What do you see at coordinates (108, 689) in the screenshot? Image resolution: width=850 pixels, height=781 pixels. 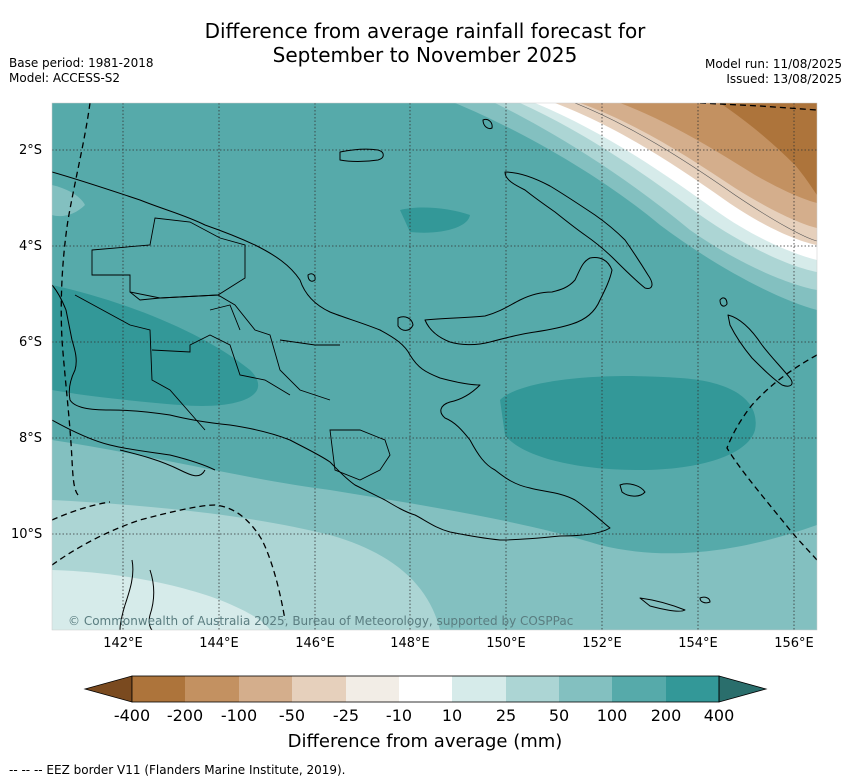 I see `colorbar-extend-low` at bounding box center [108, 689].